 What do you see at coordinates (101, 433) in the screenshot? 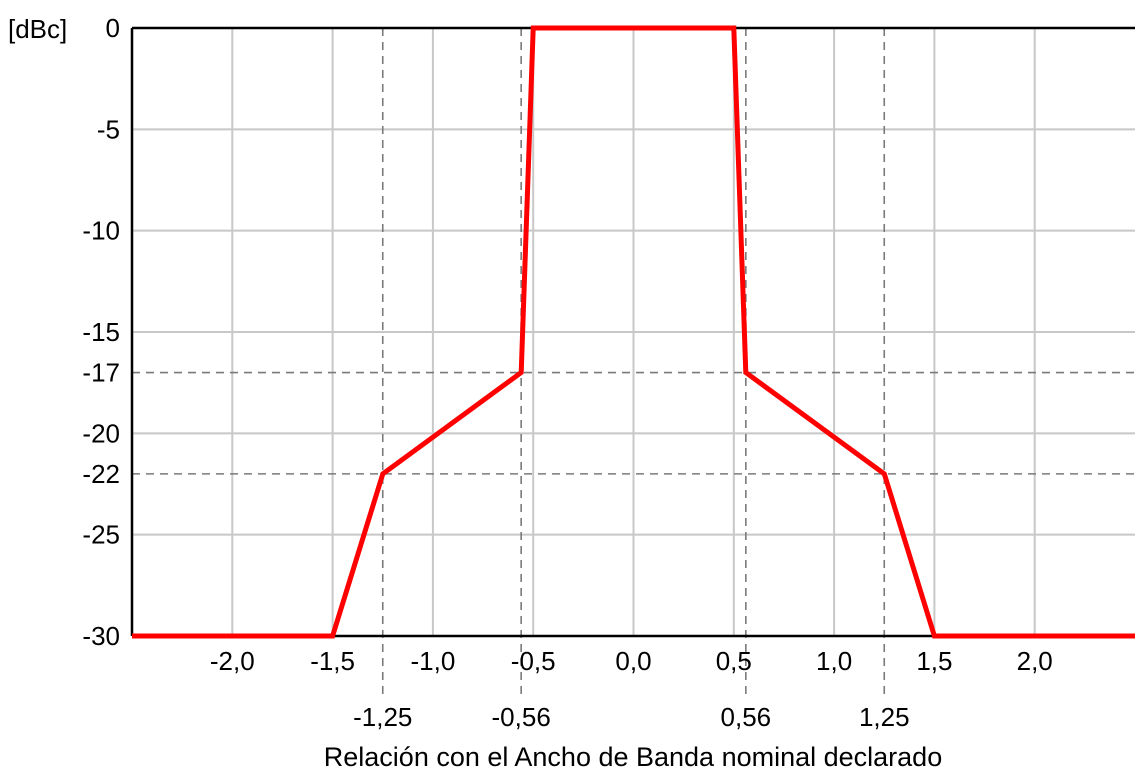
I see `y-tick-label: -20` at bounding box center [101, 433].